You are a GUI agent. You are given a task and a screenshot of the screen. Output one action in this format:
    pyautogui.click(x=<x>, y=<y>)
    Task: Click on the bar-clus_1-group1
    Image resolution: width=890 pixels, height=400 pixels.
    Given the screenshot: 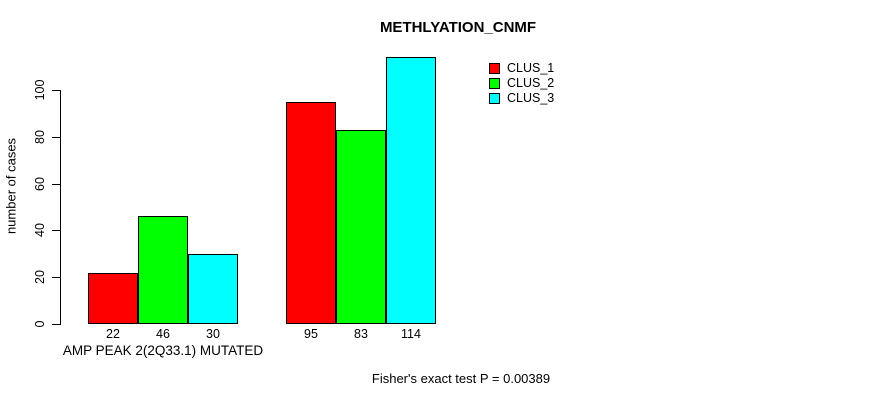 What is the action you would take?
    pyautogui.click(x=113, y=298)
    